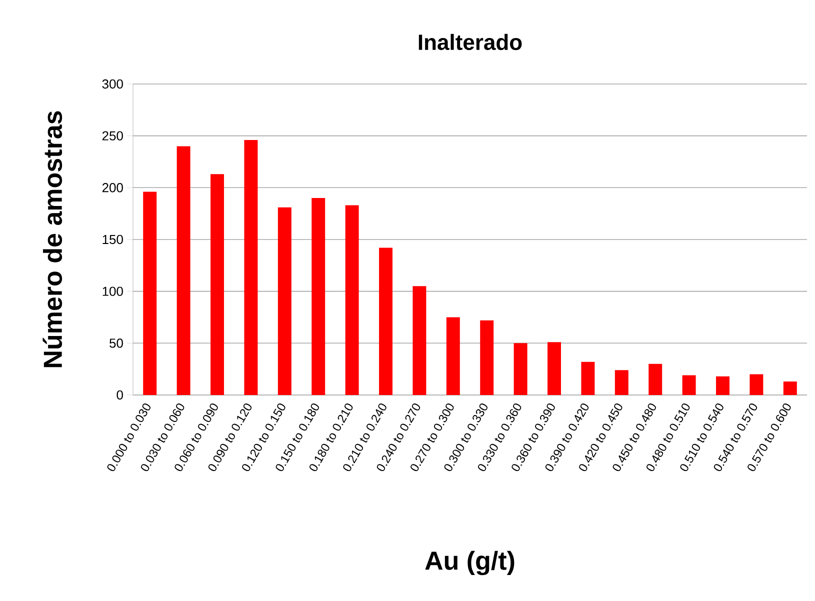  I want to click on y-tick-label: 150, so click(112, 239).